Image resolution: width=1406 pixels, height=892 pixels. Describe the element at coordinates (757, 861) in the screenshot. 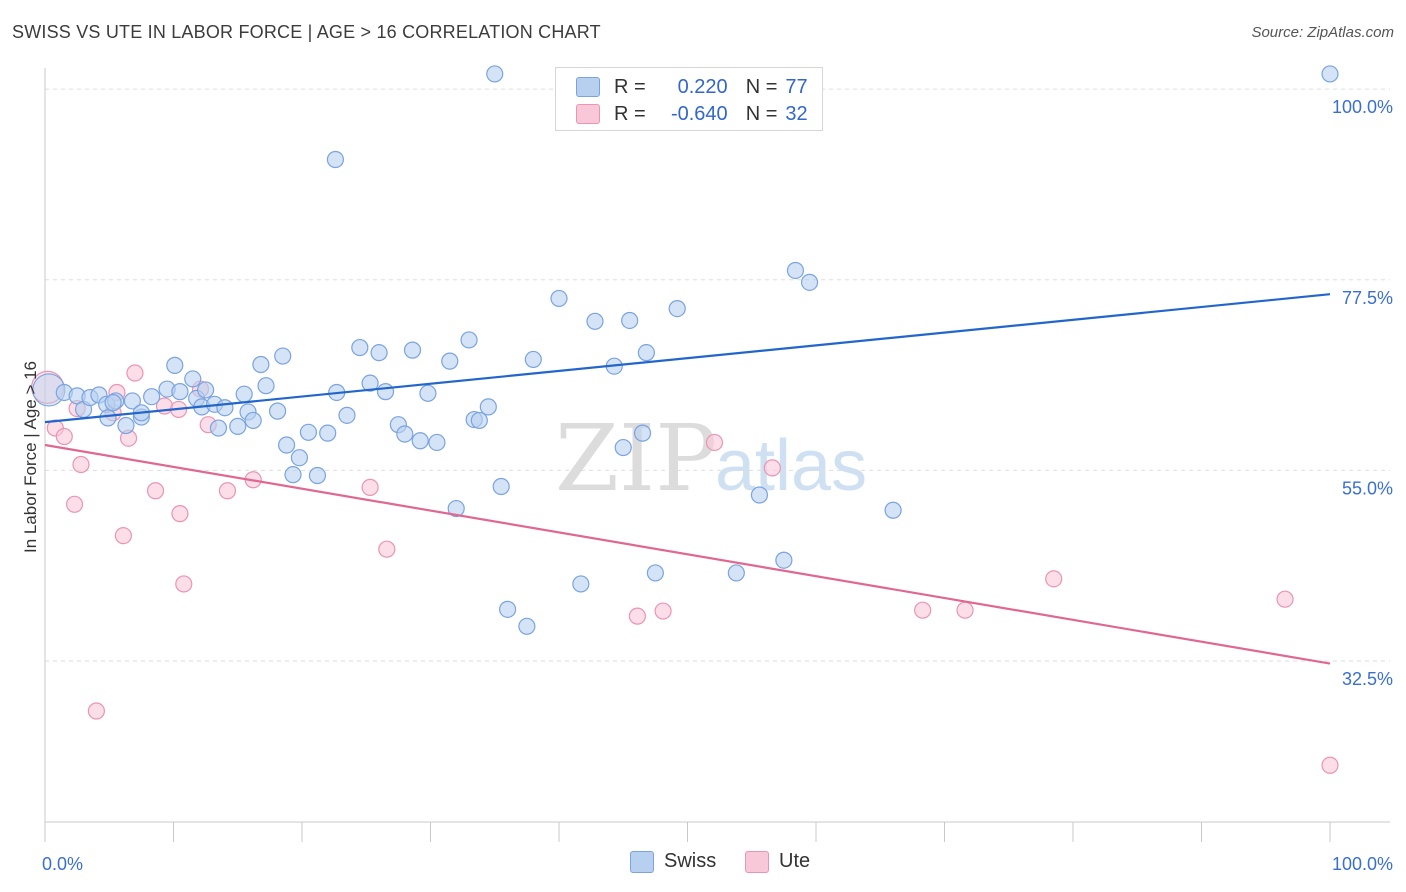

I see `bottom-ute-swatch` at that location.